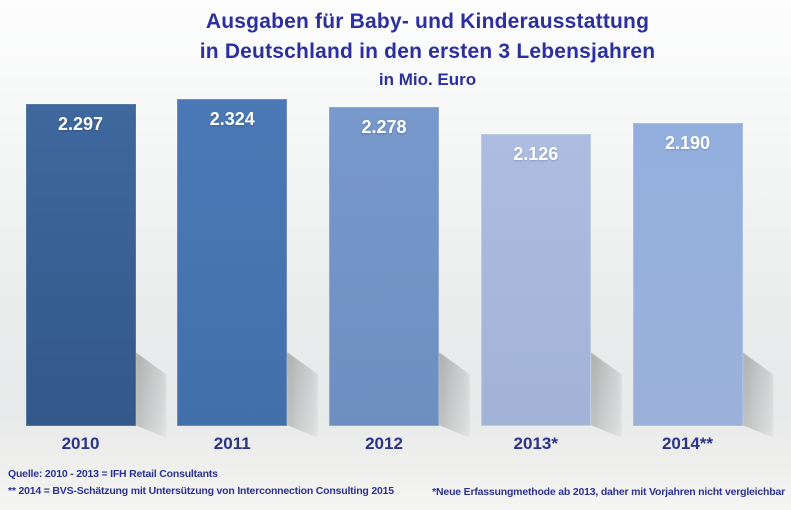  Describe the element at coordinates (232, 443) in the screenshot. I see `x-axis-label-2011: 2011` at that location.